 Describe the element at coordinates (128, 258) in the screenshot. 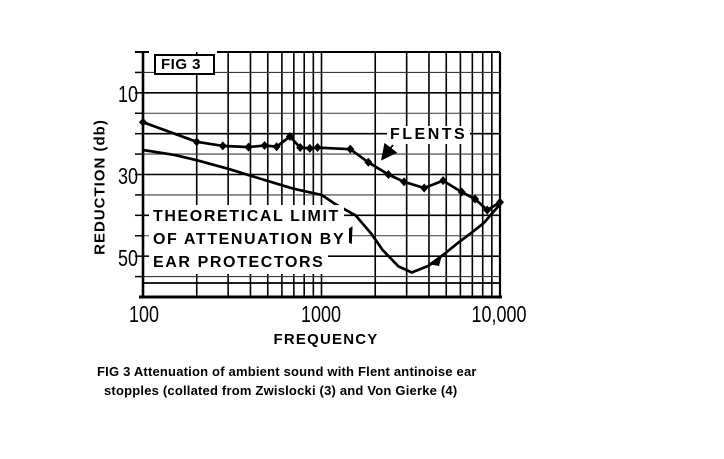

I see `y-tick-50: 50` at that location.